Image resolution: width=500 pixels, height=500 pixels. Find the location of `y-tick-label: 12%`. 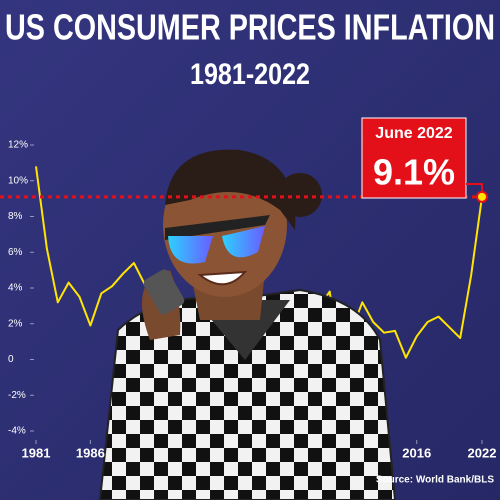

y-tick-label: 12% is located at coordinates (18, 145).